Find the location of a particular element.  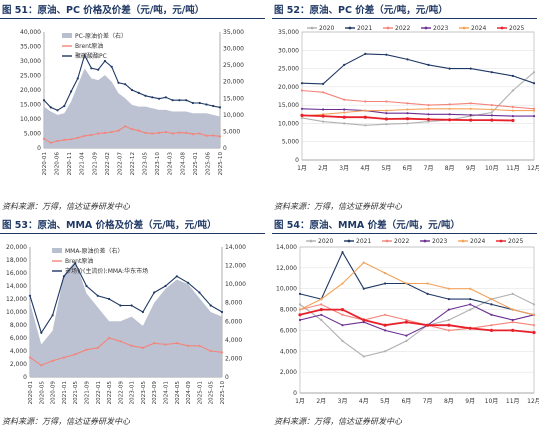

x-tick-label: 1月 is located at coordinates (302, 168).